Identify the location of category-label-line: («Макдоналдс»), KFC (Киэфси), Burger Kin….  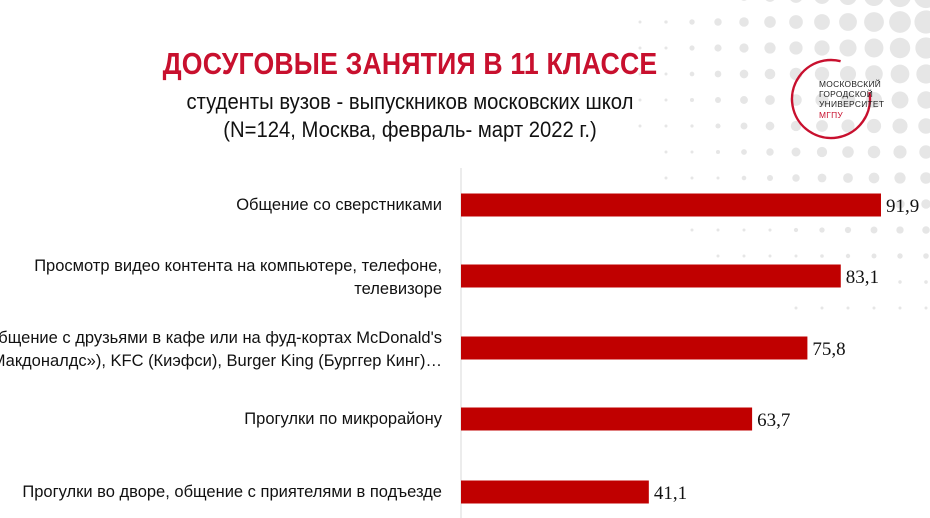
(221, 361).